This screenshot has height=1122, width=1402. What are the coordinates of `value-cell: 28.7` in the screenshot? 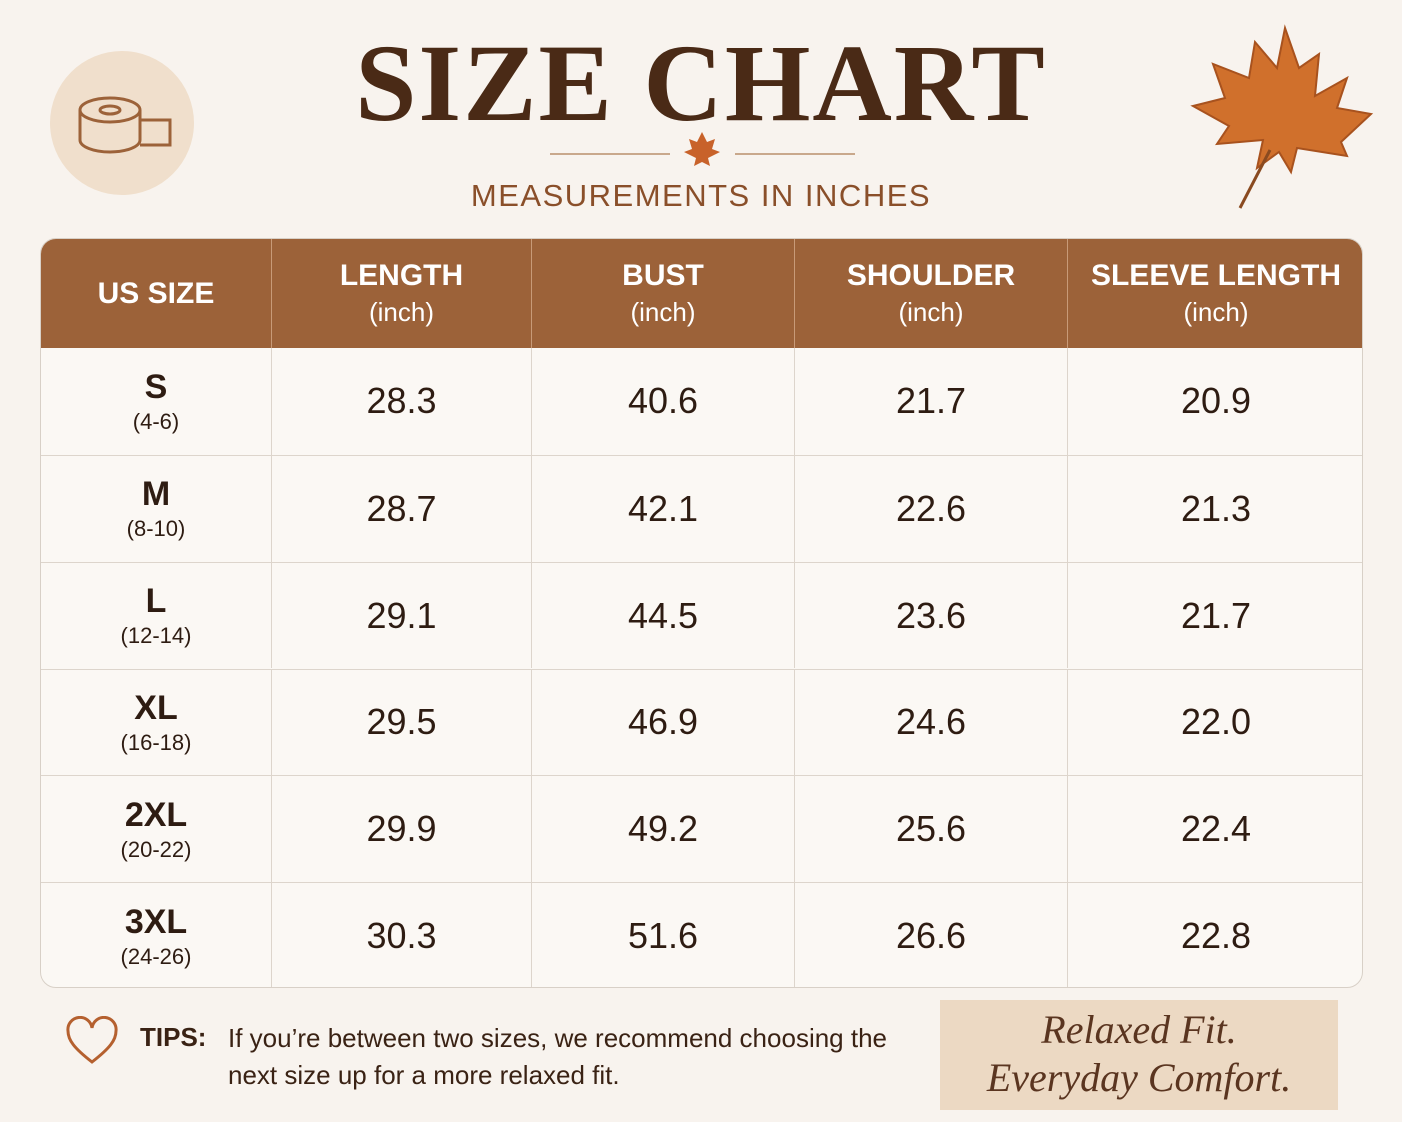 It's located at (401, 508).